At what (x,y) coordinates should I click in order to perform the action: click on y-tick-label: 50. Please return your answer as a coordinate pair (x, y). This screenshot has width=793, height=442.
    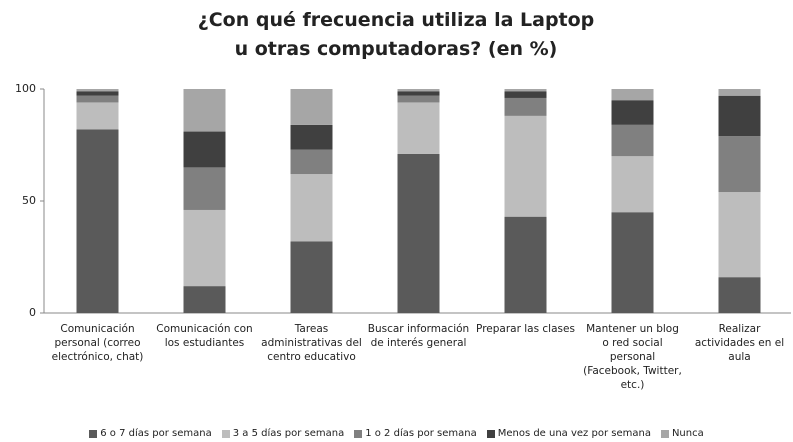
    Looking at the image, I should click on (29, 200).